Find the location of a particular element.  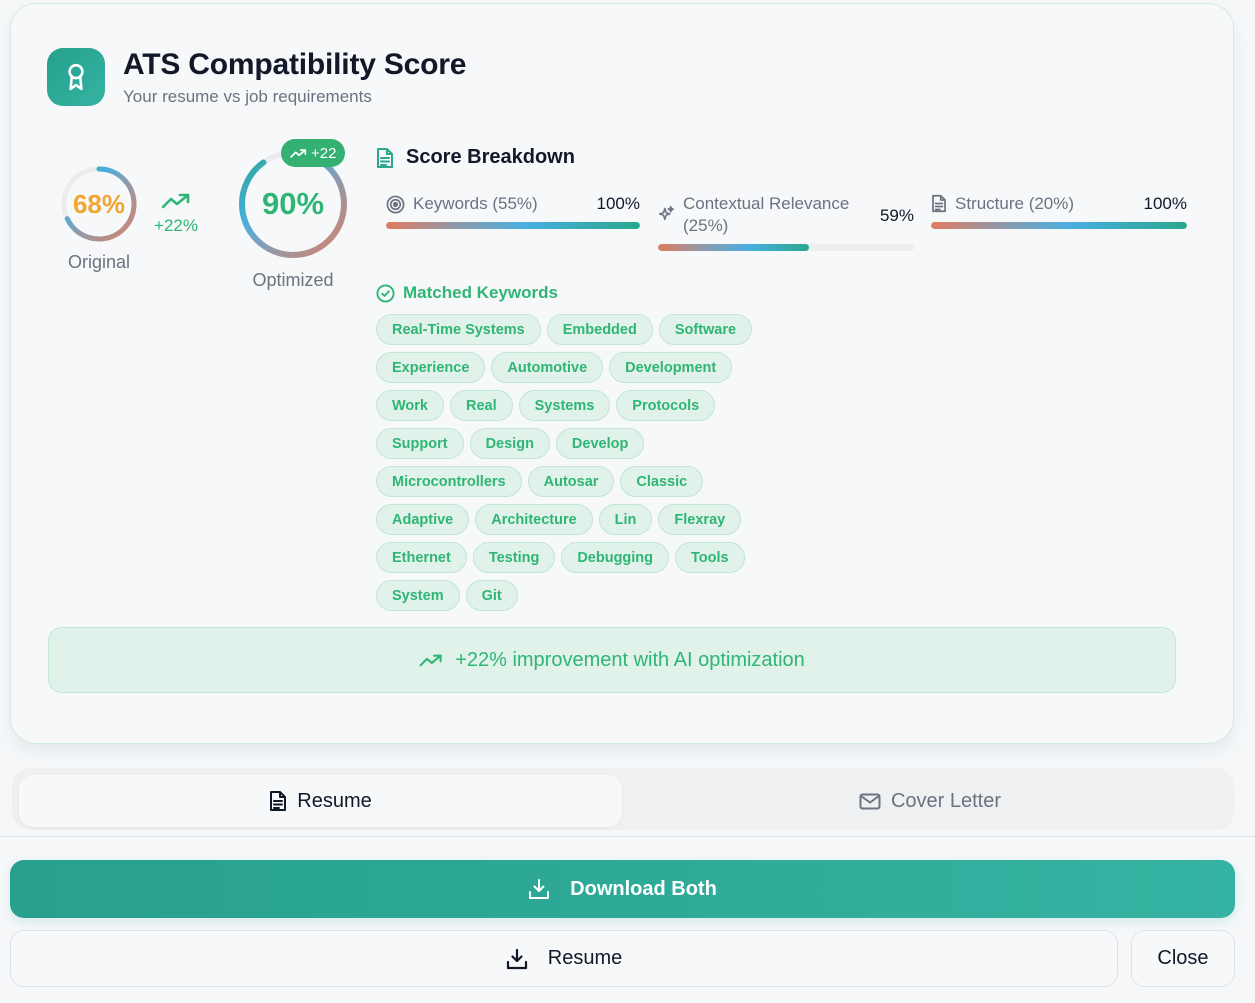

keyword-chip: Architecture is located at coordinates (534, 519).